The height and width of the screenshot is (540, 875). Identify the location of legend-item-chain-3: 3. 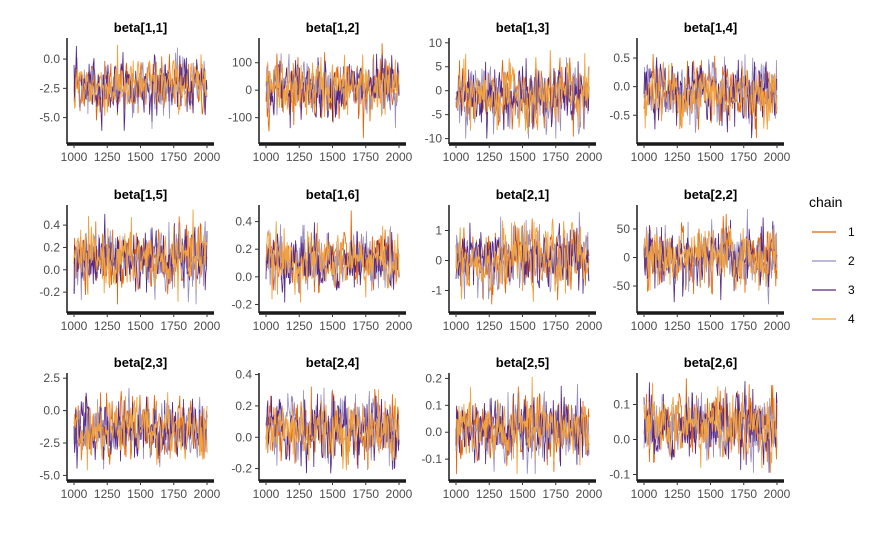
(833, 290).